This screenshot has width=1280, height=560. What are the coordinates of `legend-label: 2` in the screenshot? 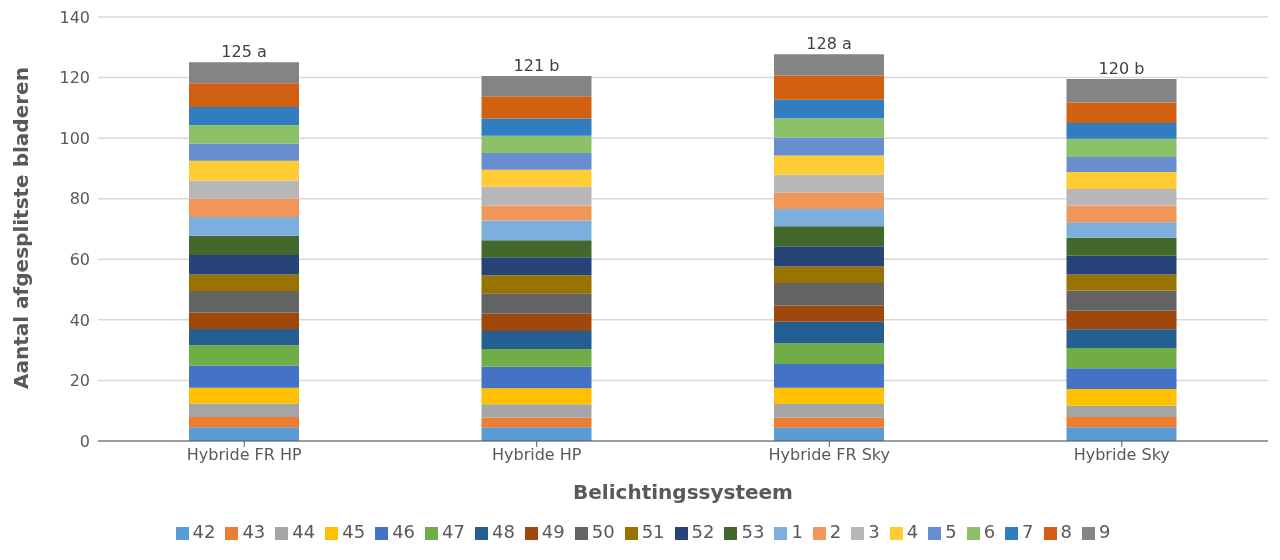 It's located at (835, 531).